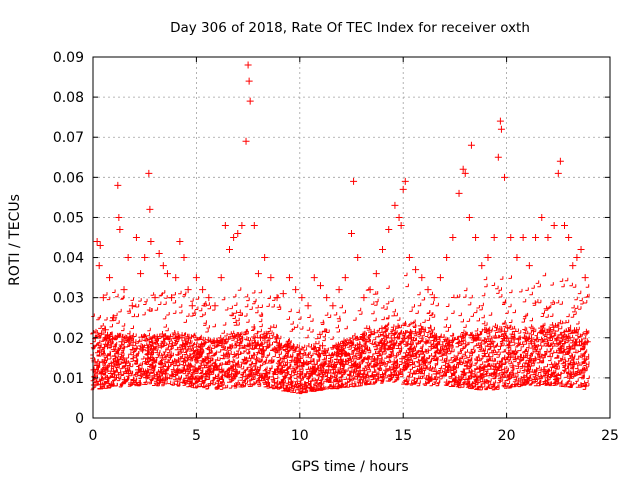 The height and width of the screenshot is (480, 640). I want to click on x-tick-label: 20, so click(507, 436).